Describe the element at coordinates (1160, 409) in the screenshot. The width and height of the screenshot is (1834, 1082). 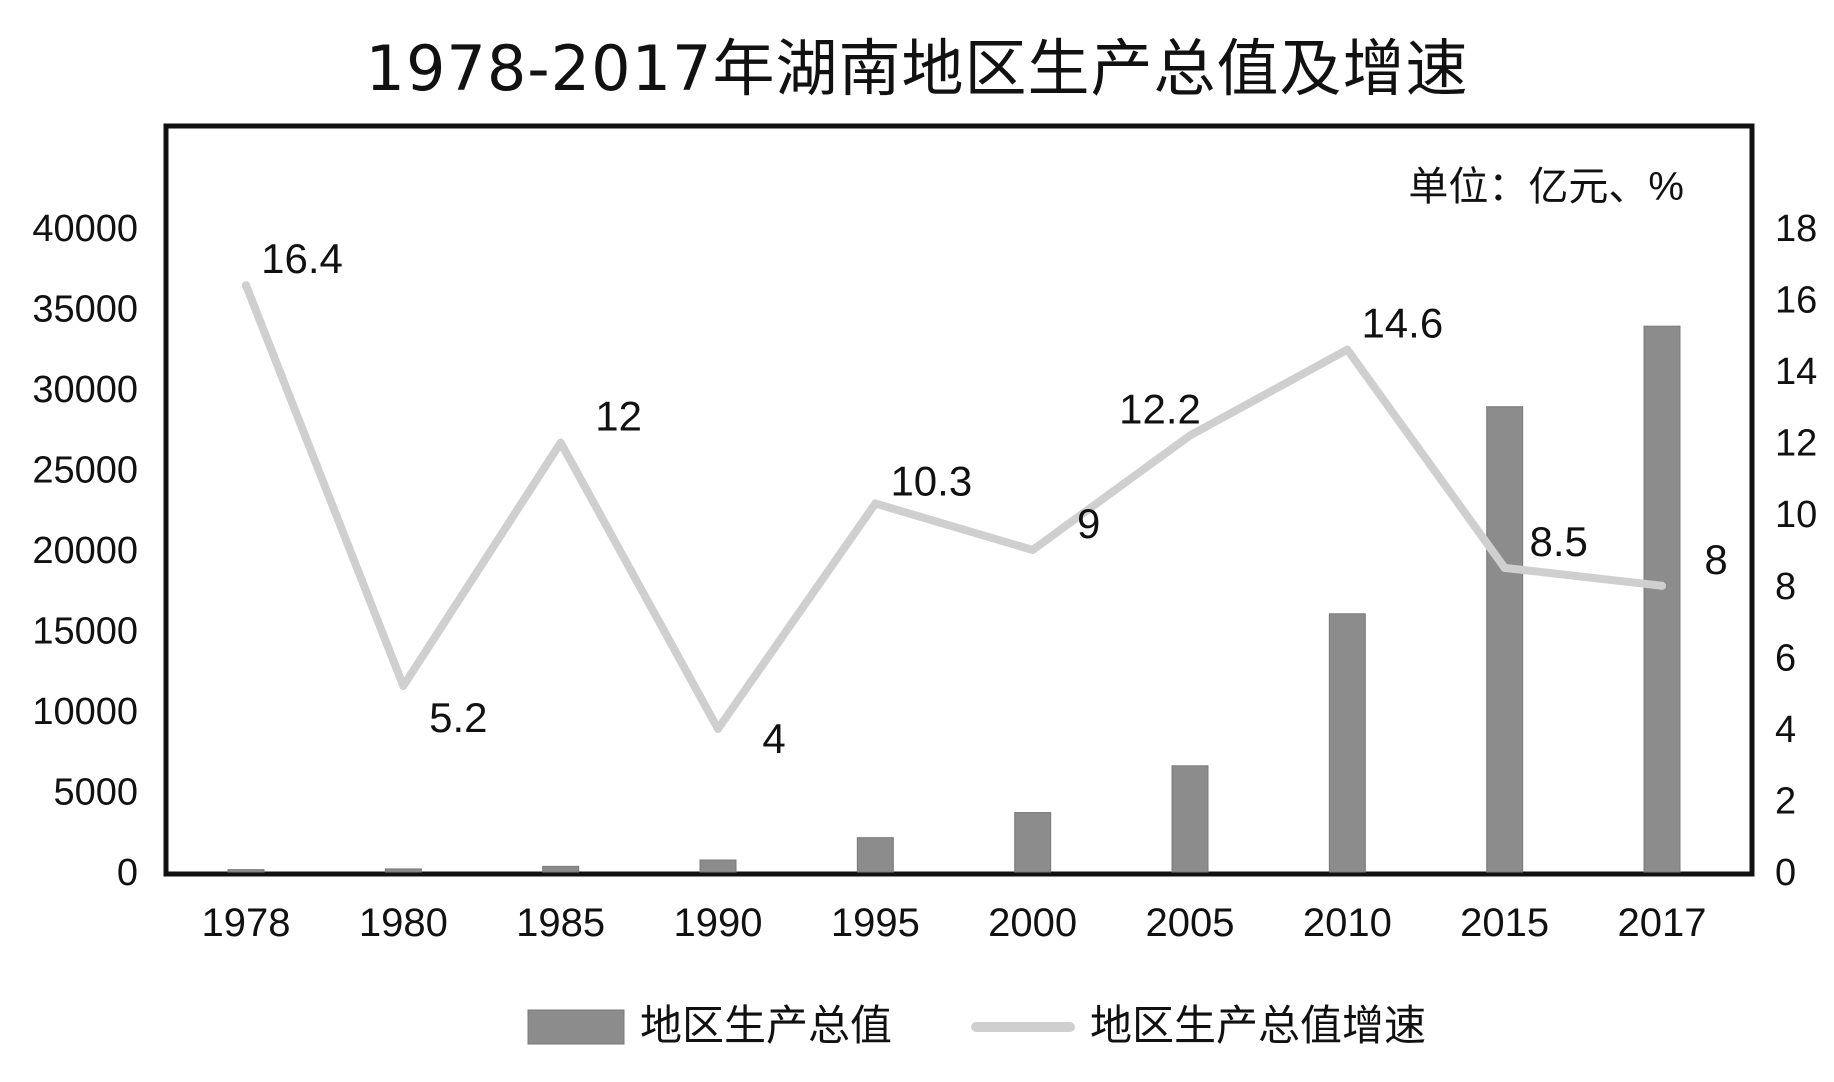
I see `growth-data-label: 12.2` at that location.